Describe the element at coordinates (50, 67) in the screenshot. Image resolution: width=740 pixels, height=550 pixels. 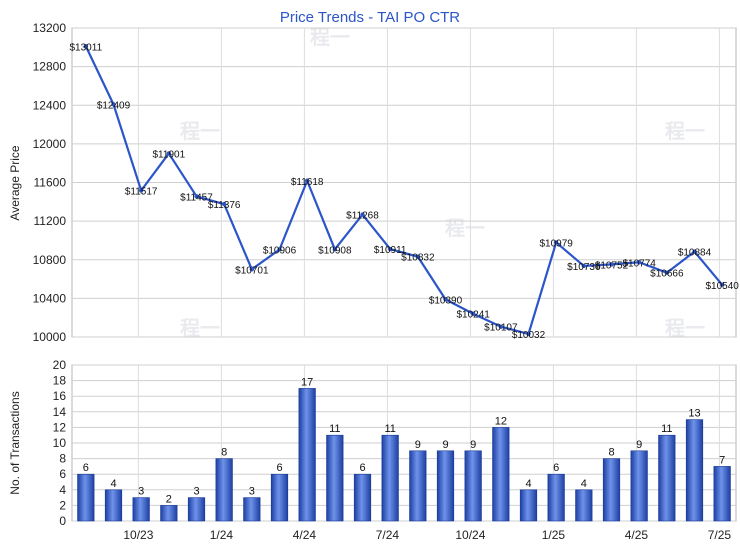
I see `price-y-tick-label: 12800` at that location.